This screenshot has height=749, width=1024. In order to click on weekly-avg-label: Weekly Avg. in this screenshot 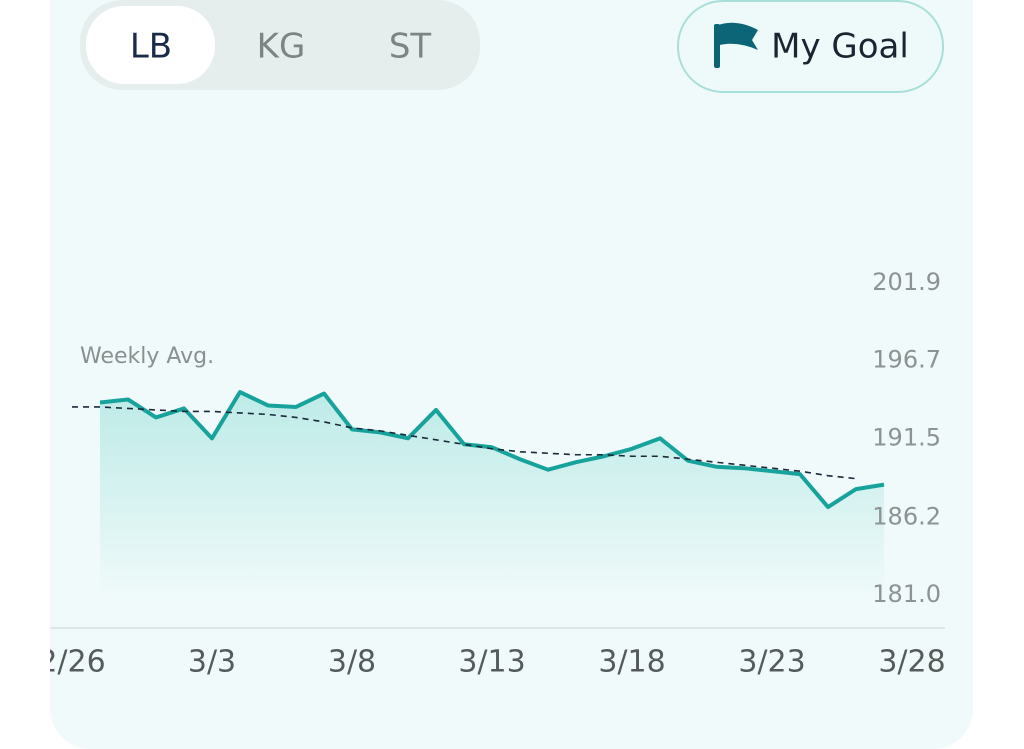, I will do `click(147, 356)`.